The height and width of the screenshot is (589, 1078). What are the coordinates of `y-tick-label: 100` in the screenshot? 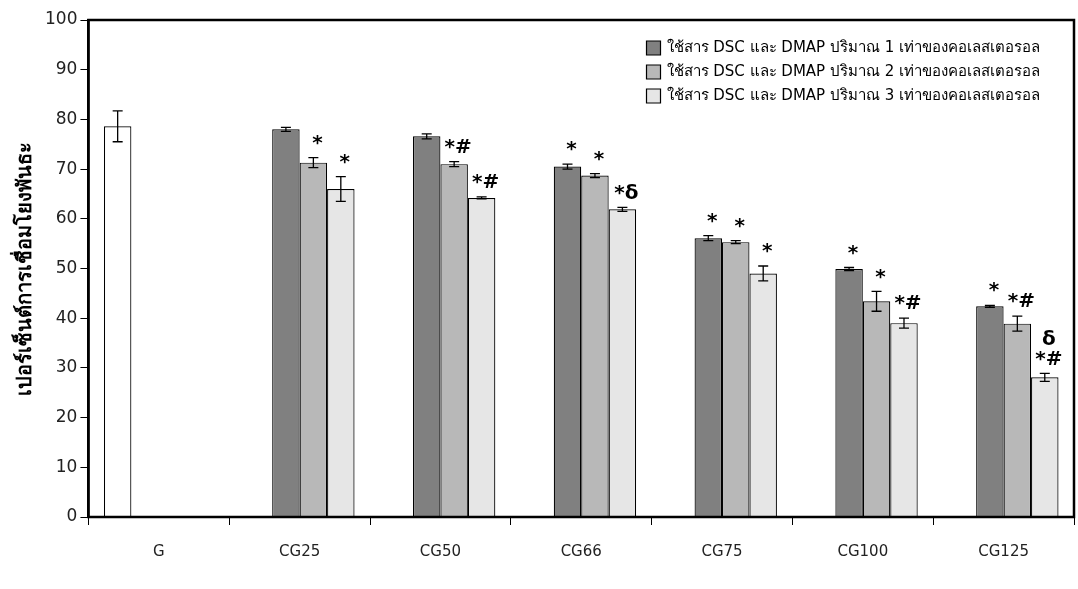 It's located at (61, 18).